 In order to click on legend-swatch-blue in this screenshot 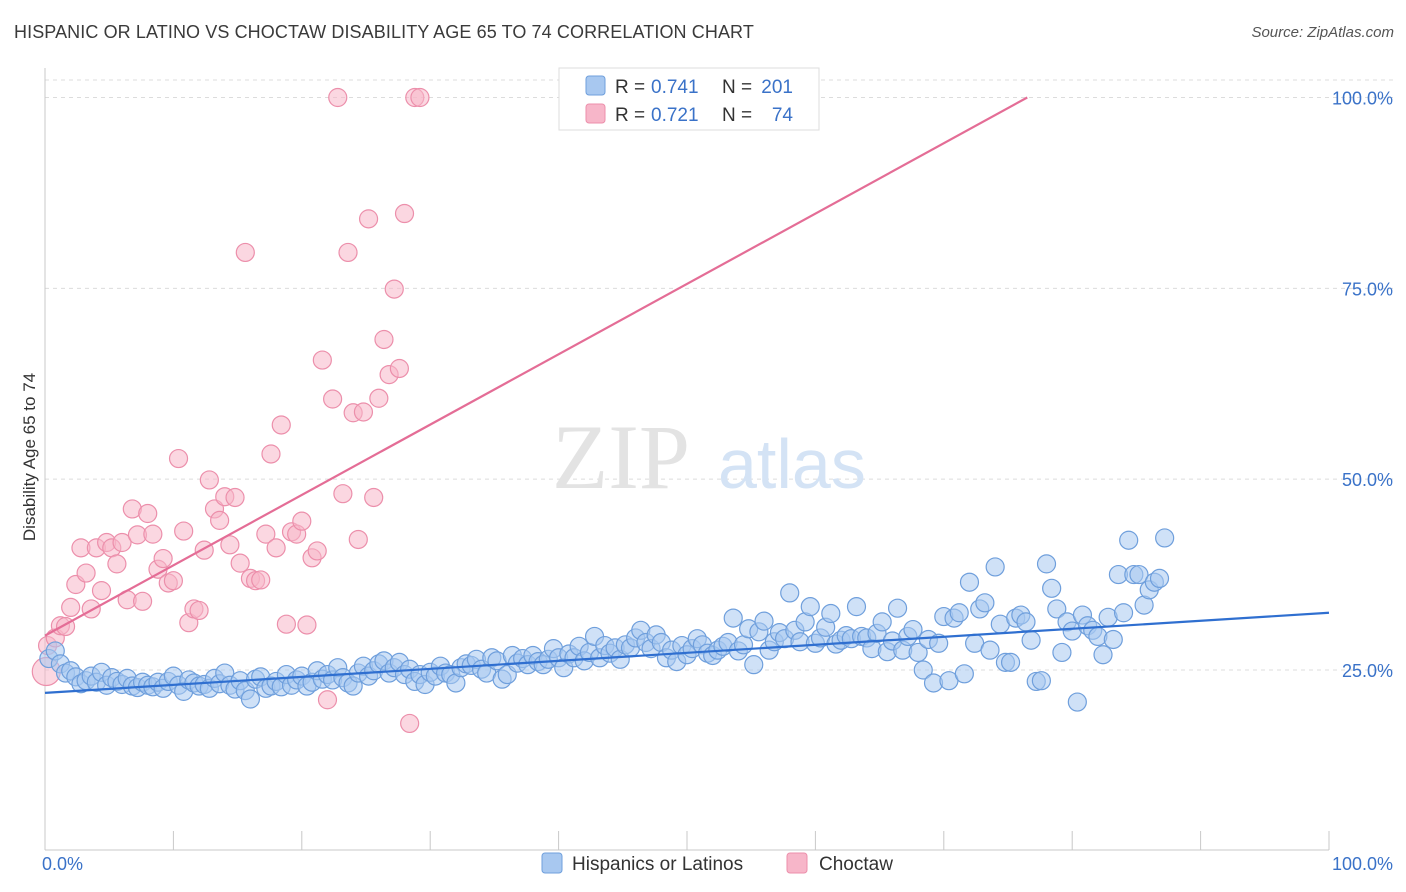, I will do `click(595, 85)`.